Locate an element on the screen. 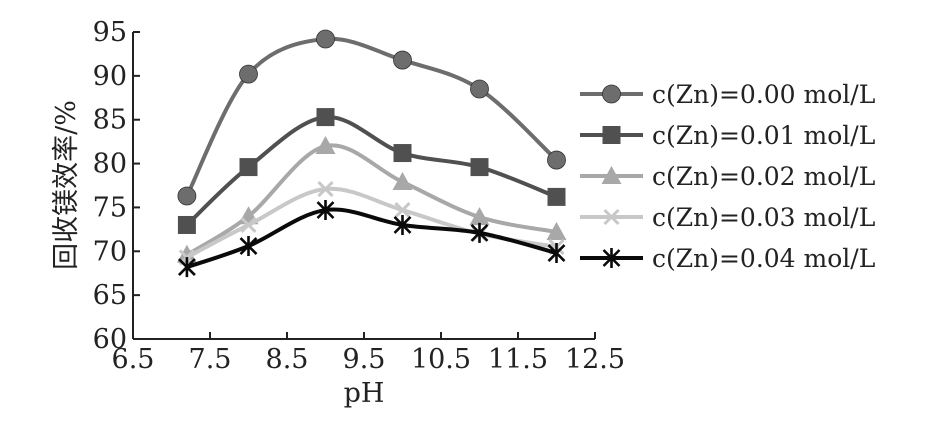 The image size is (945, 430). y-tick-label: 65 is located at coordinates (110, 295).